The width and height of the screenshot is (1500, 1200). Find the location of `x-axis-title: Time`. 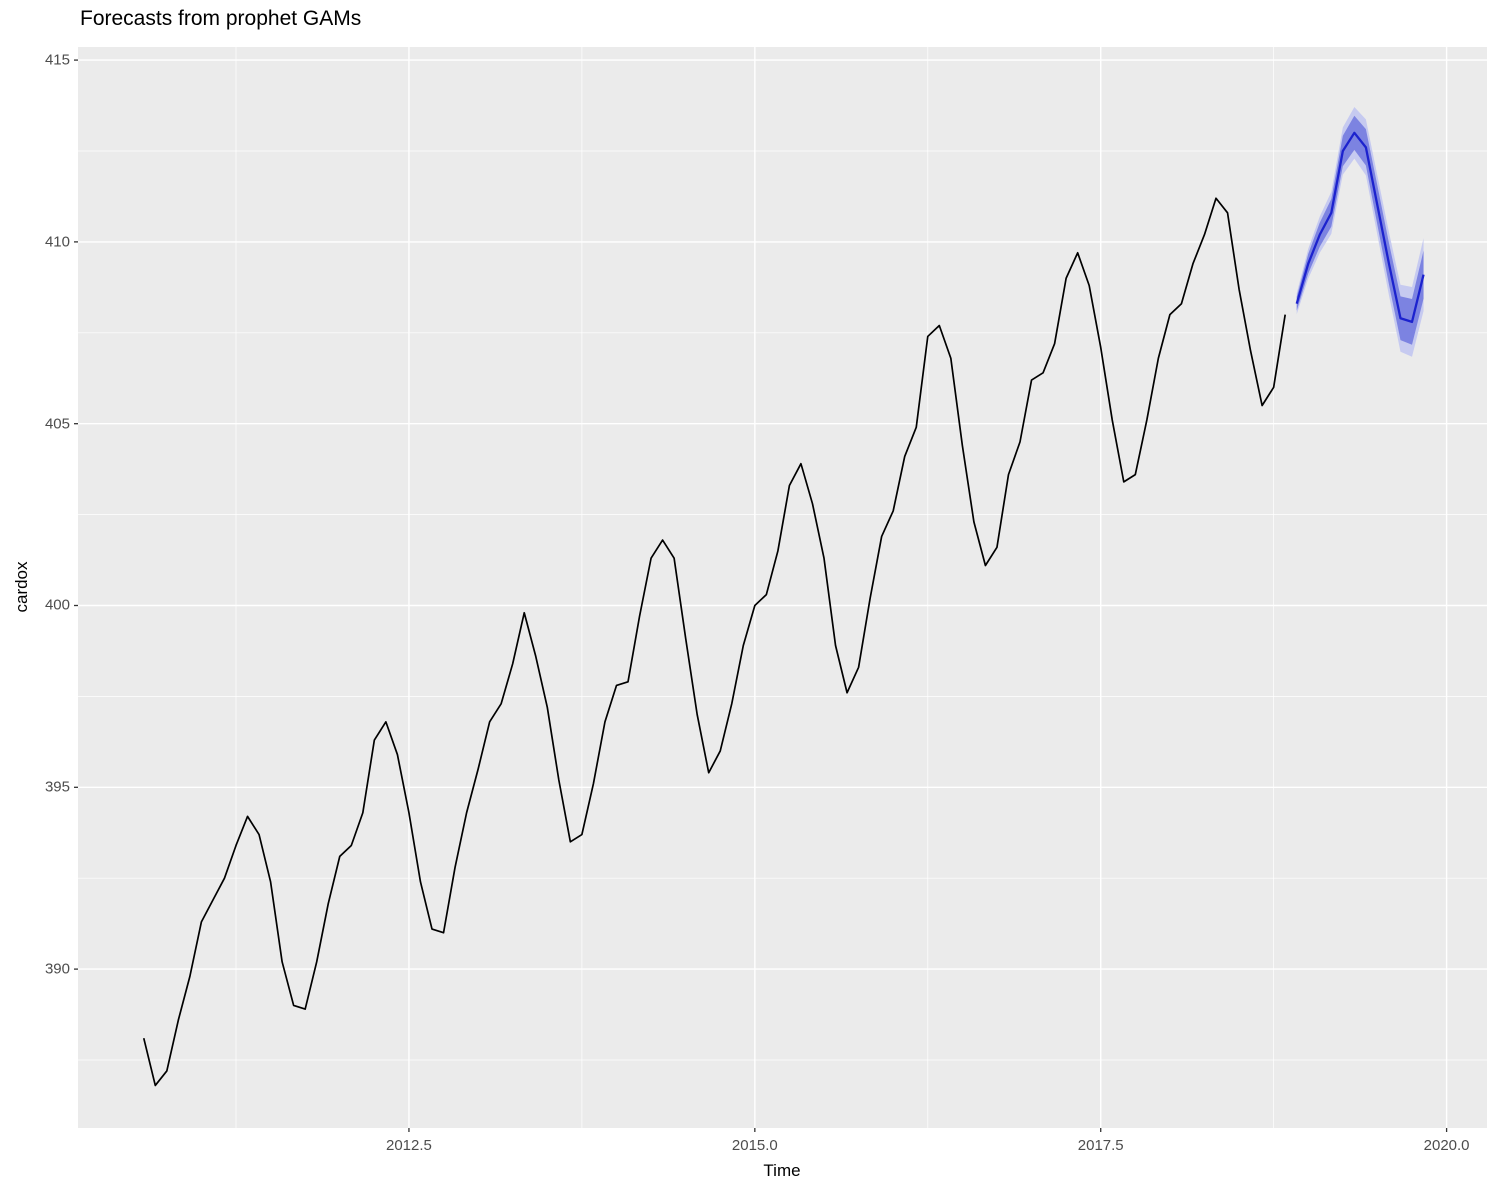

x-axis-title: Time is located at coordinates (782, 1170).